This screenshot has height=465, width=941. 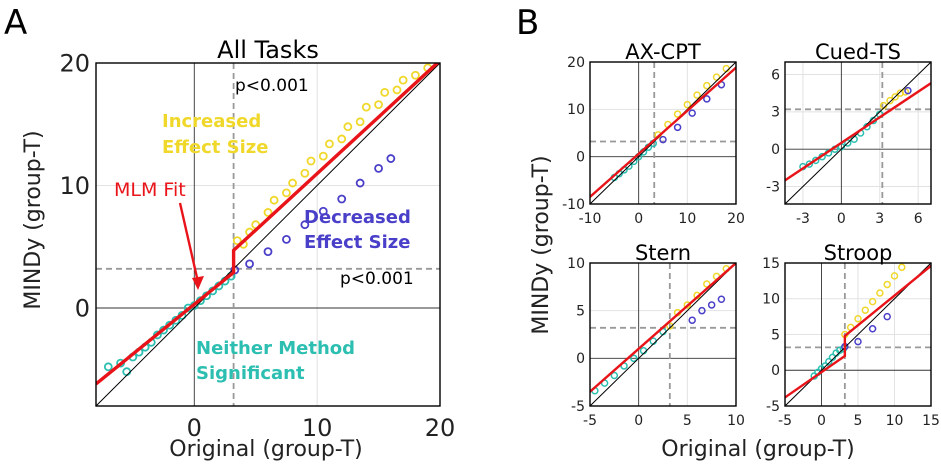 What do you see at coordinates (272, 86) in the screenshot?
I see `p-value-top-label: p<0.001` at bounding box center [272, 86].